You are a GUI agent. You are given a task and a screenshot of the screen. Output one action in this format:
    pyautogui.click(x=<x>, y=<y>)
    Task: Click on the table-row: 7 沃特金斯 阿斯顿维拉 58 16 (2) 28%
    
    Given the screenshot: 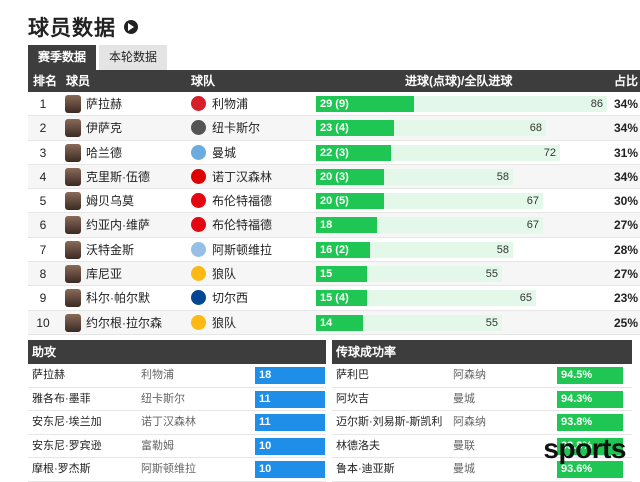 What is the action you would take?
    pyautogui.click(x=334, y=250)
    